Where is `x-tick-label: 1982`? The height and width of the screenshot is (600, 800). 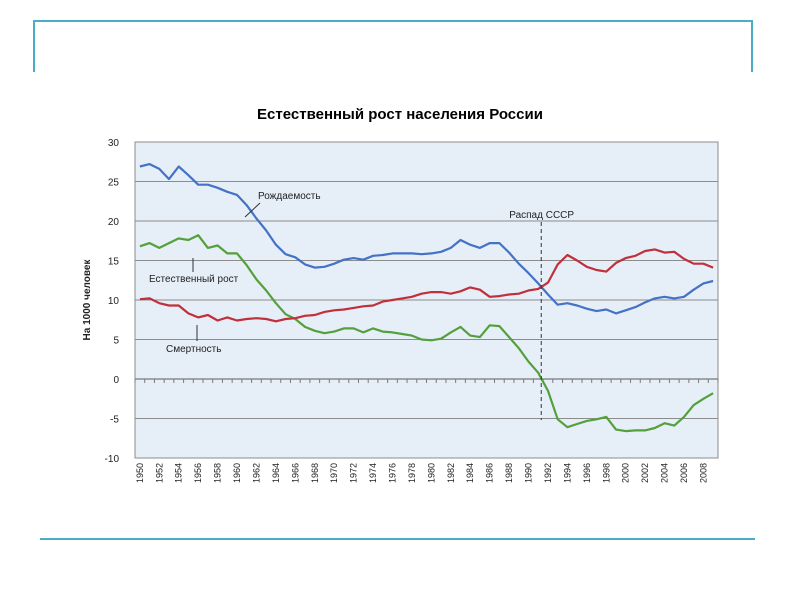 x-tick-label: 1982 is located at coordinates (451, 473).